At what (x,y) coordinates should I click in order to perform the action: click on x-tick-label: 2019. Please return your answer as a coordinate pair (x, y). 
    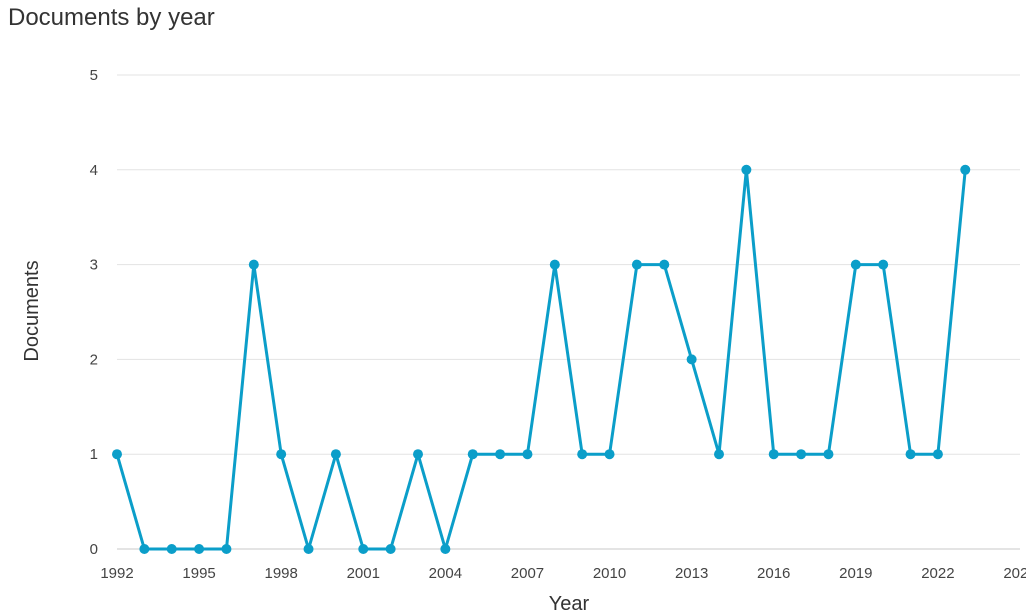
    Looking at the image, I should click on (855, 573).